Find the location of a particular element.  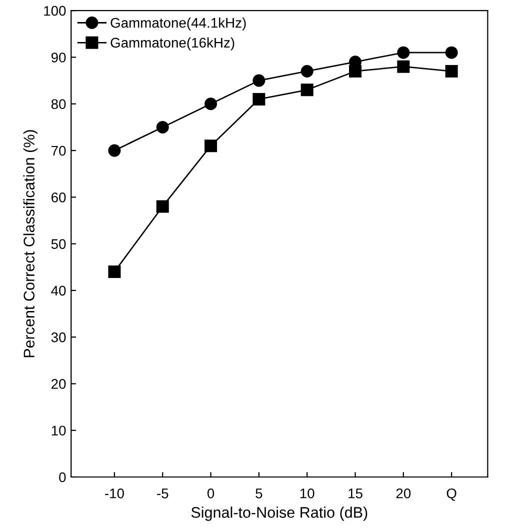

y-tick-label: 60 is located at coordinates (59, 197).